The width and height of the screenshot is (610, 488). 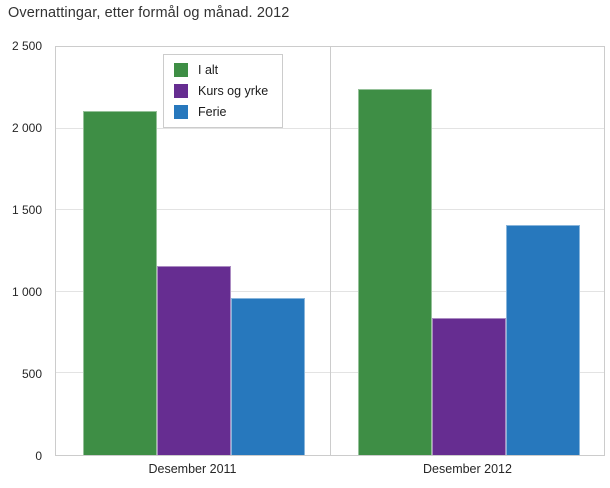 I want to click on bar-kurs-og-yrke-desember-2012, so click(x=468, y=386).